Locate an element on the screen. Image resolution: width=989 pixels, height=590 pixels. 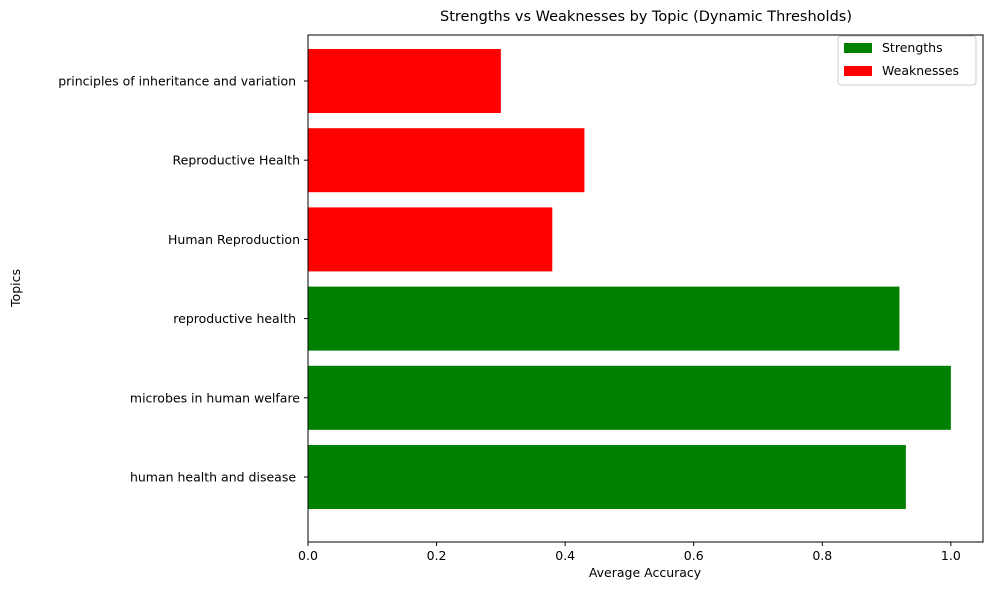
x-axis-ticks: 0.0 0.2 0.4 0.6 0.8 1.0 is located at coordinates (629, 552).